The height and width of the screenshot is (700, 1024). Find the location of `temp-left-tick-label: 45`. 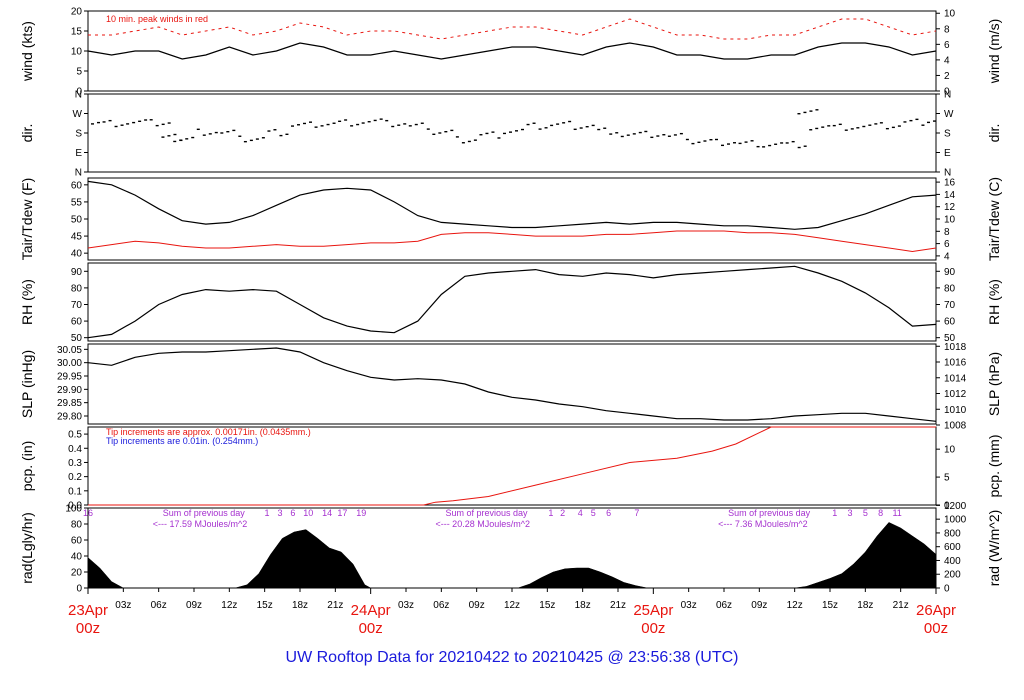

temp-left-tick-label: 45 is located at coordinates (77, 237).